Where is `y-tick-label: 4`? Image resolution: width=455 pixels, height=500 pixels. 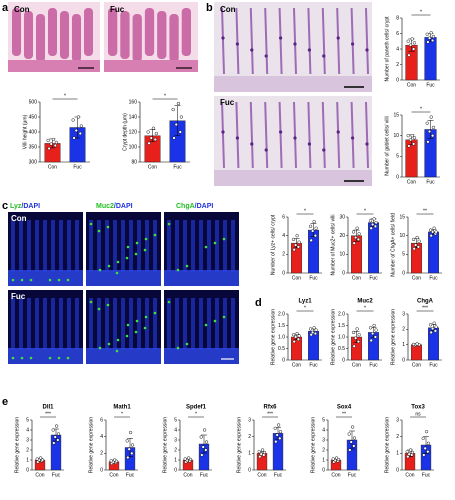 y-tick-label: 4 is located at coordinates (323, 430).